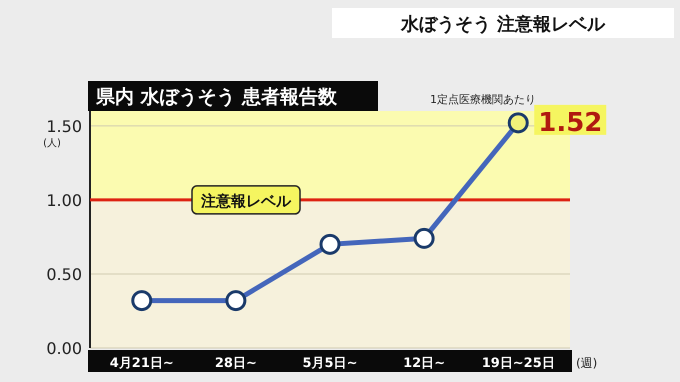  Describe the element at coordinates (424, 363) in the screenshot. I see `x-tick-label: 12日~` at that location.